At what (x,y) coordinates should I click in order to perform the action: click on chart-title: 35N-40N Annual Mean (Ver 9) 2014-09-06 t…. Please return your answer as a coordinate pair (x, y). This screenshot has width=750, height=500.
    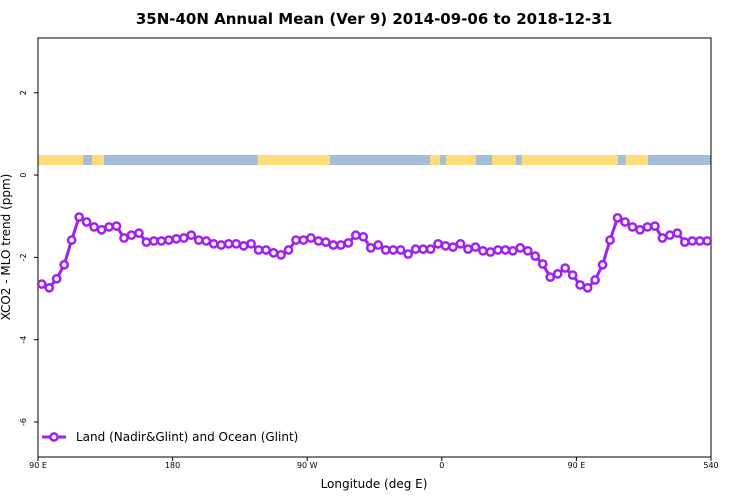
    Looking at the image, I should click on (374, 19).